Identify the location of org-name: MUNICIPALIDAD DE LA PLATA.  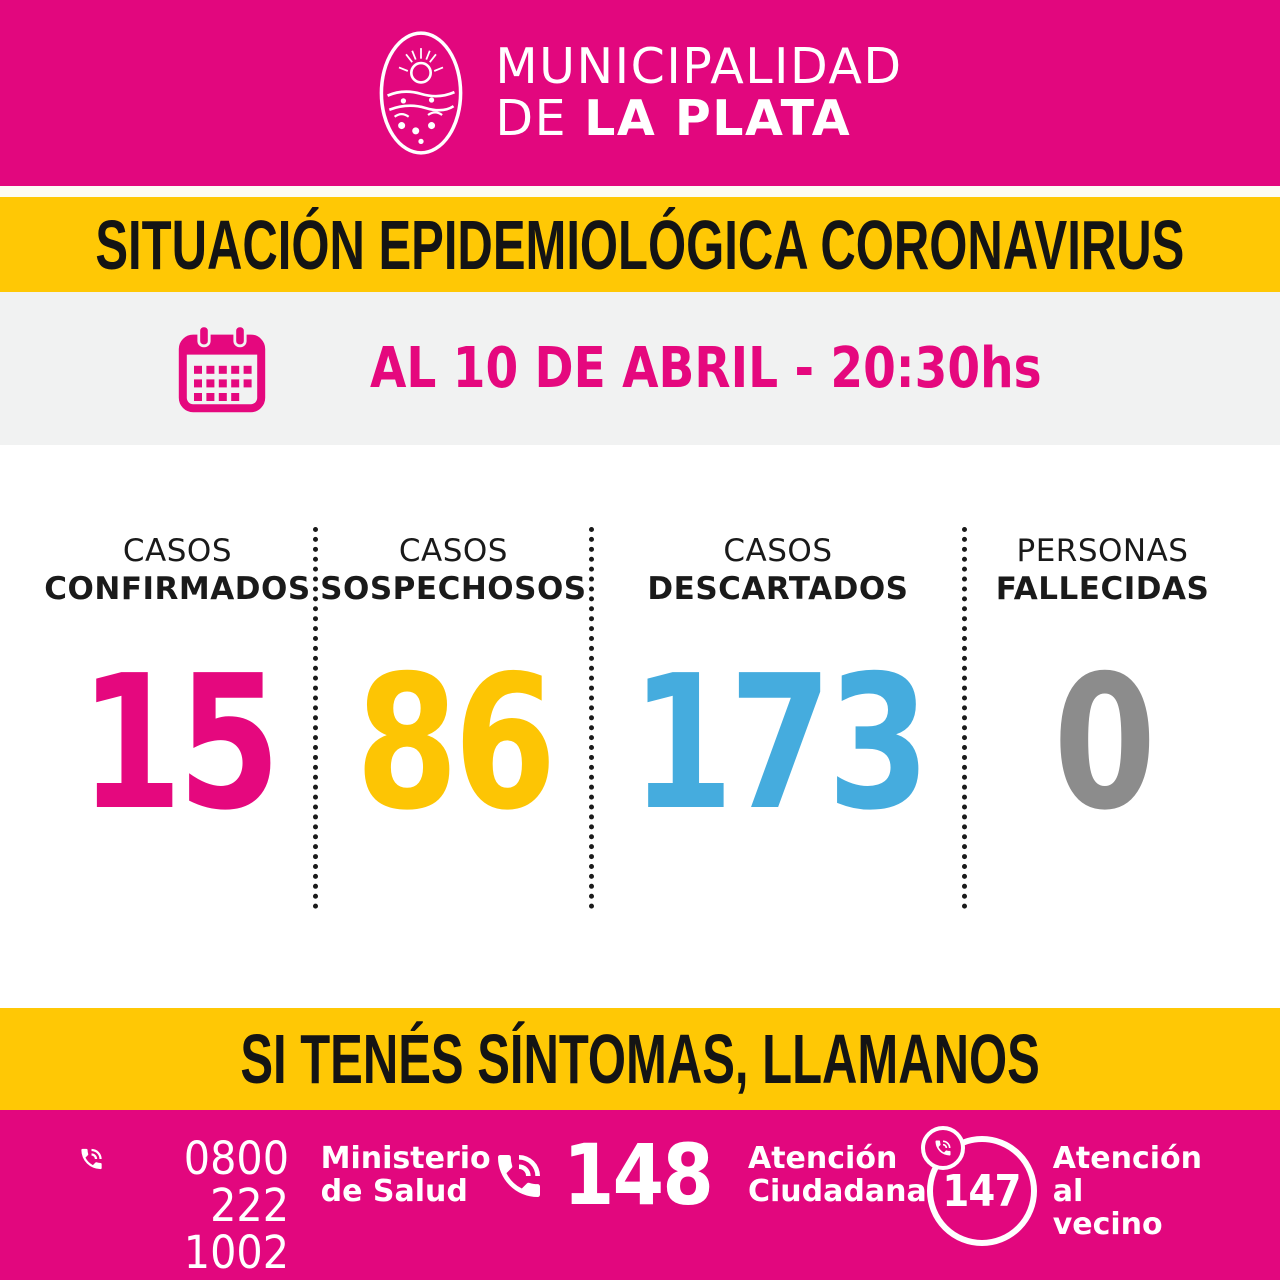
(698, 93).